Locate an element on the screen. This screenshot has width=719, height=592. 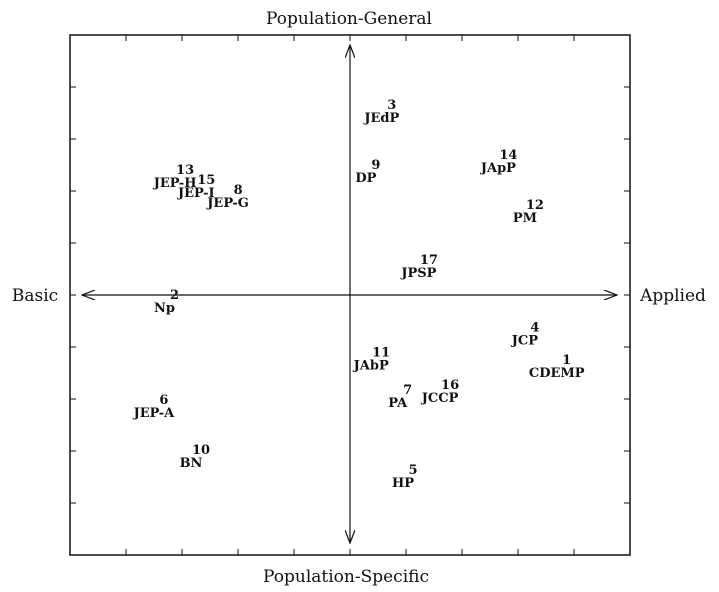
top-axis-label: Population-General is located at coordinates (349, 19).